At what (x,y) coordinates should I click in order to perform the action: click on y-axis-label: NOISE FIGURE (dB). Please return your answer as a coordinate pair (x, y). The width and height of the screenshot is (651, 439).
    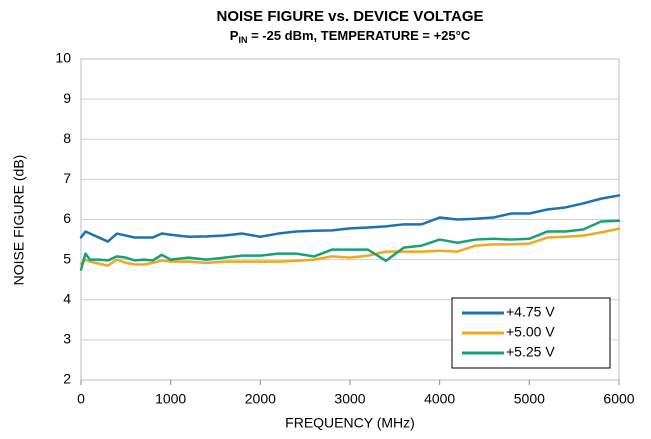
    Looking at the image, I should click on (19, 220).